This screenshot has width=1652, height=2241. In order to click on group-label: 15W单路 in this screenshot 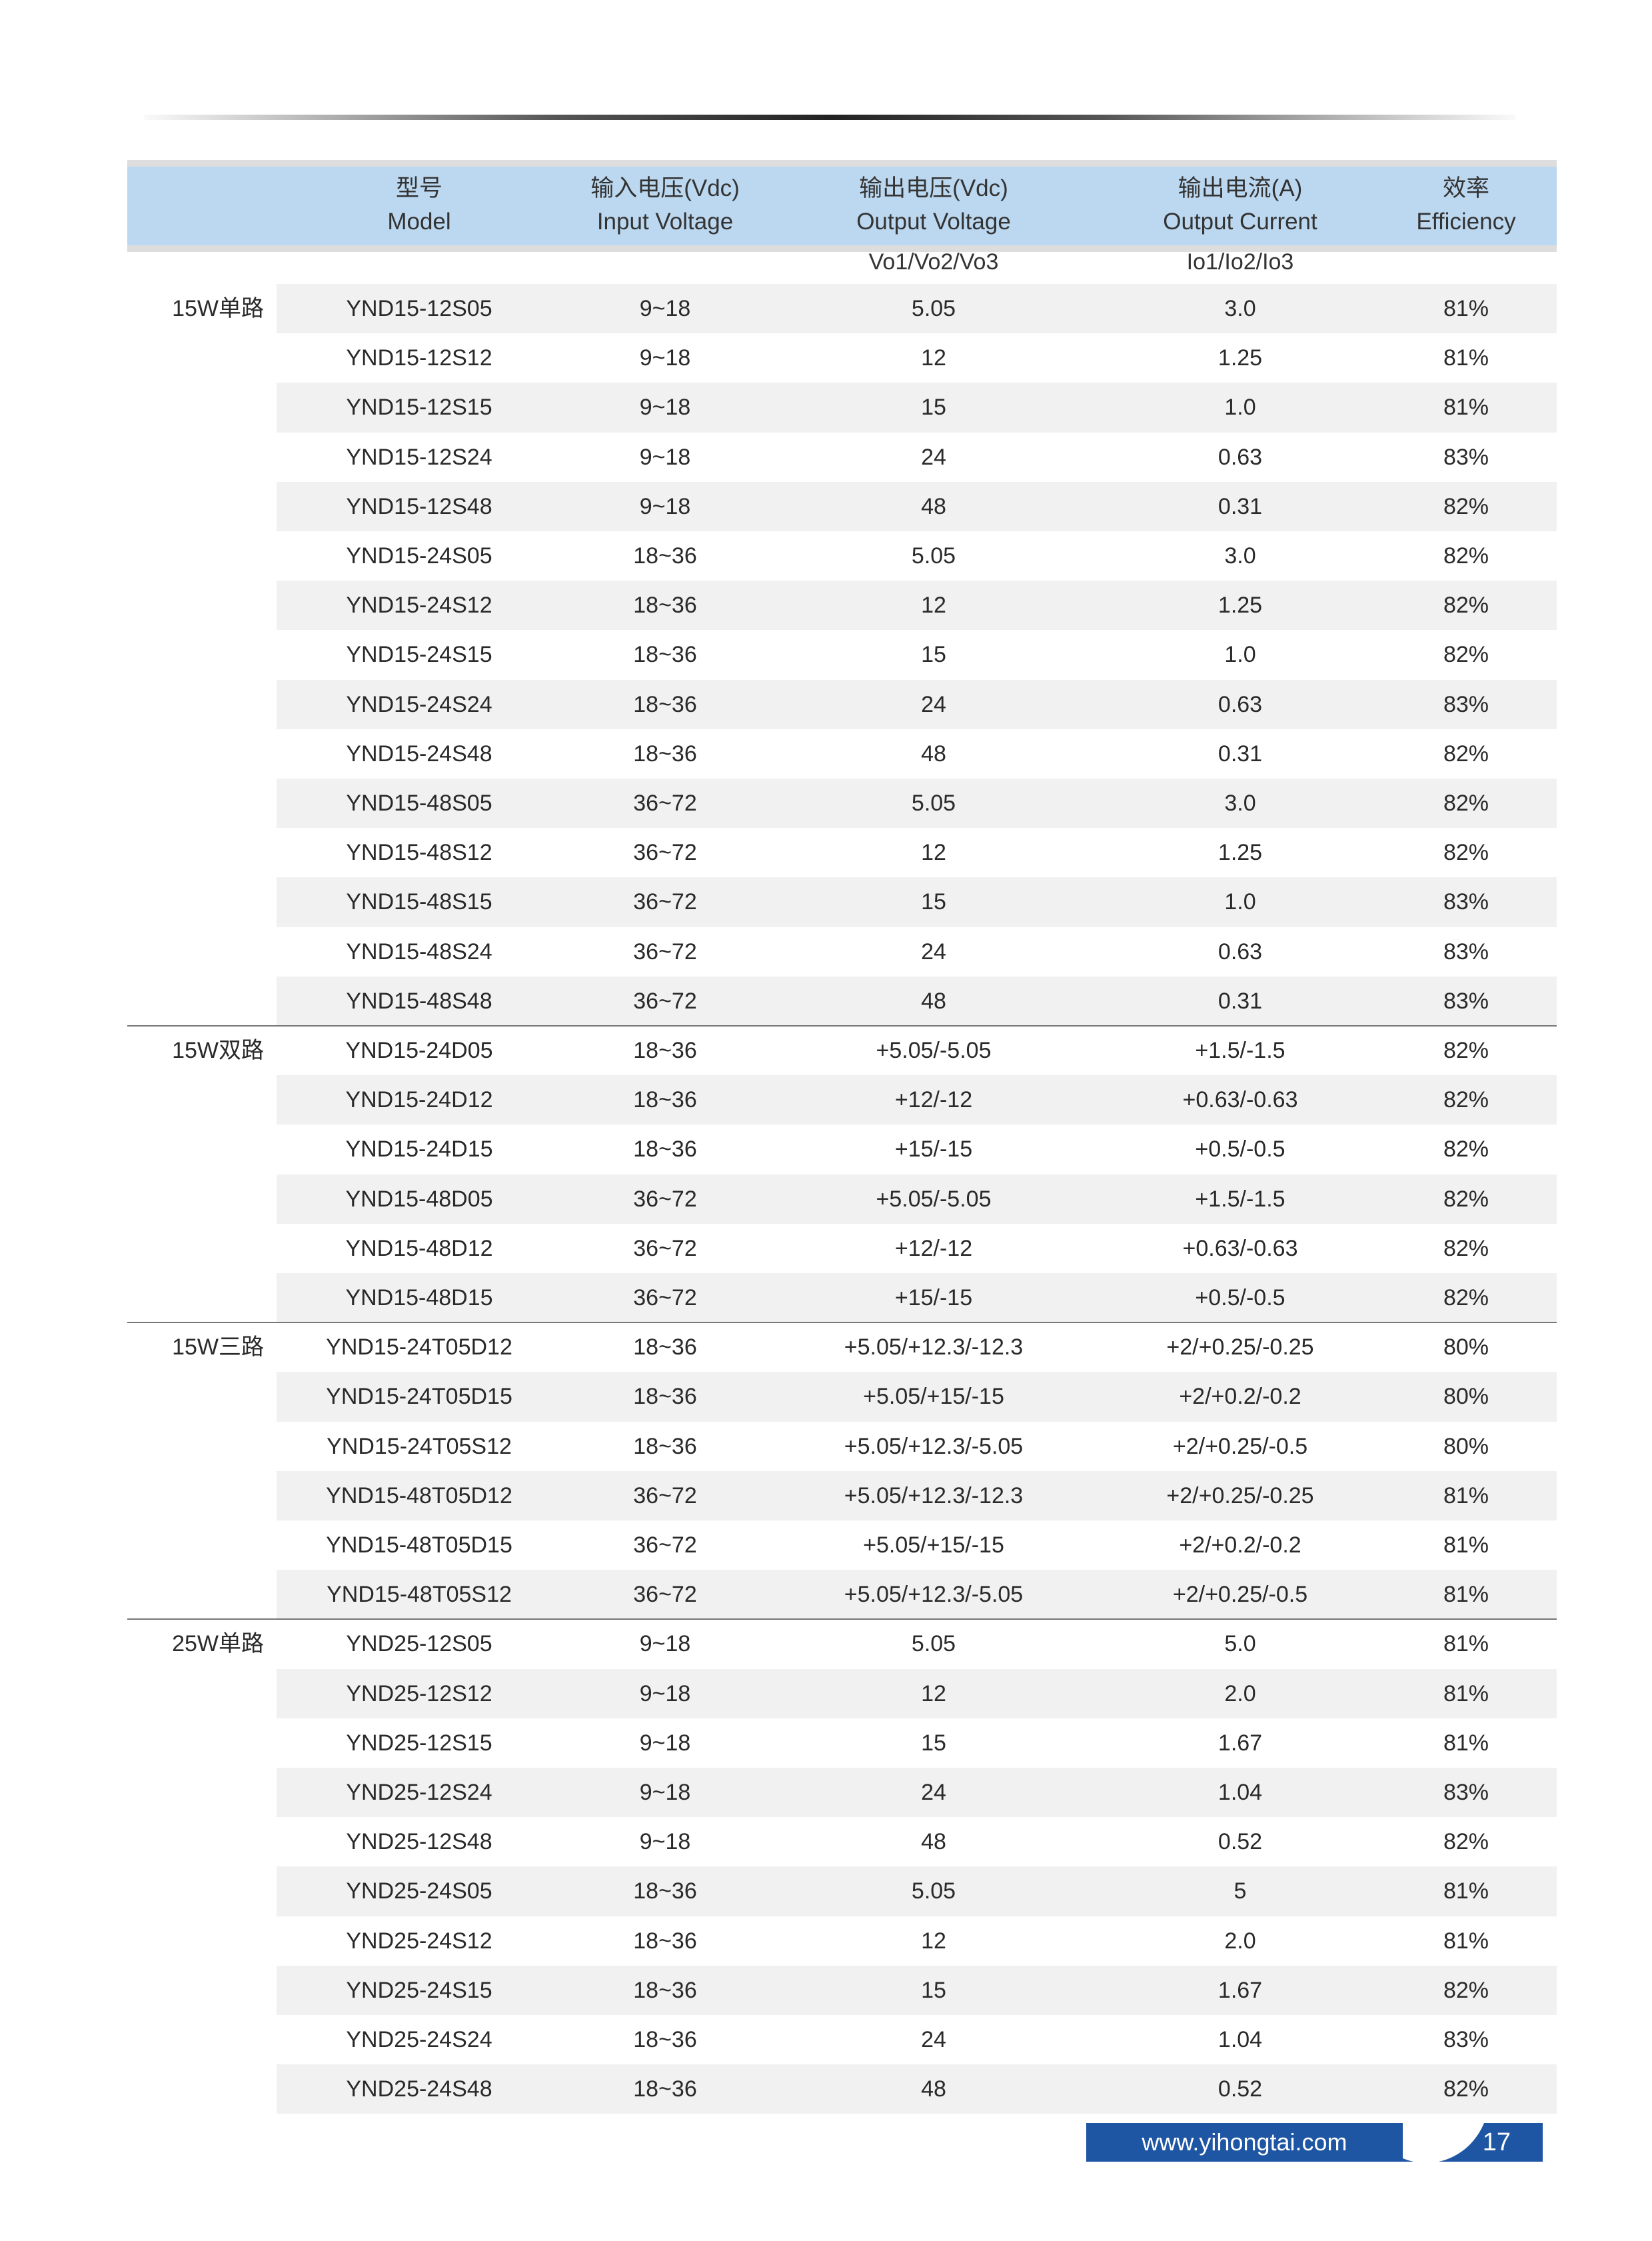, I will do `click(218, 308)`.